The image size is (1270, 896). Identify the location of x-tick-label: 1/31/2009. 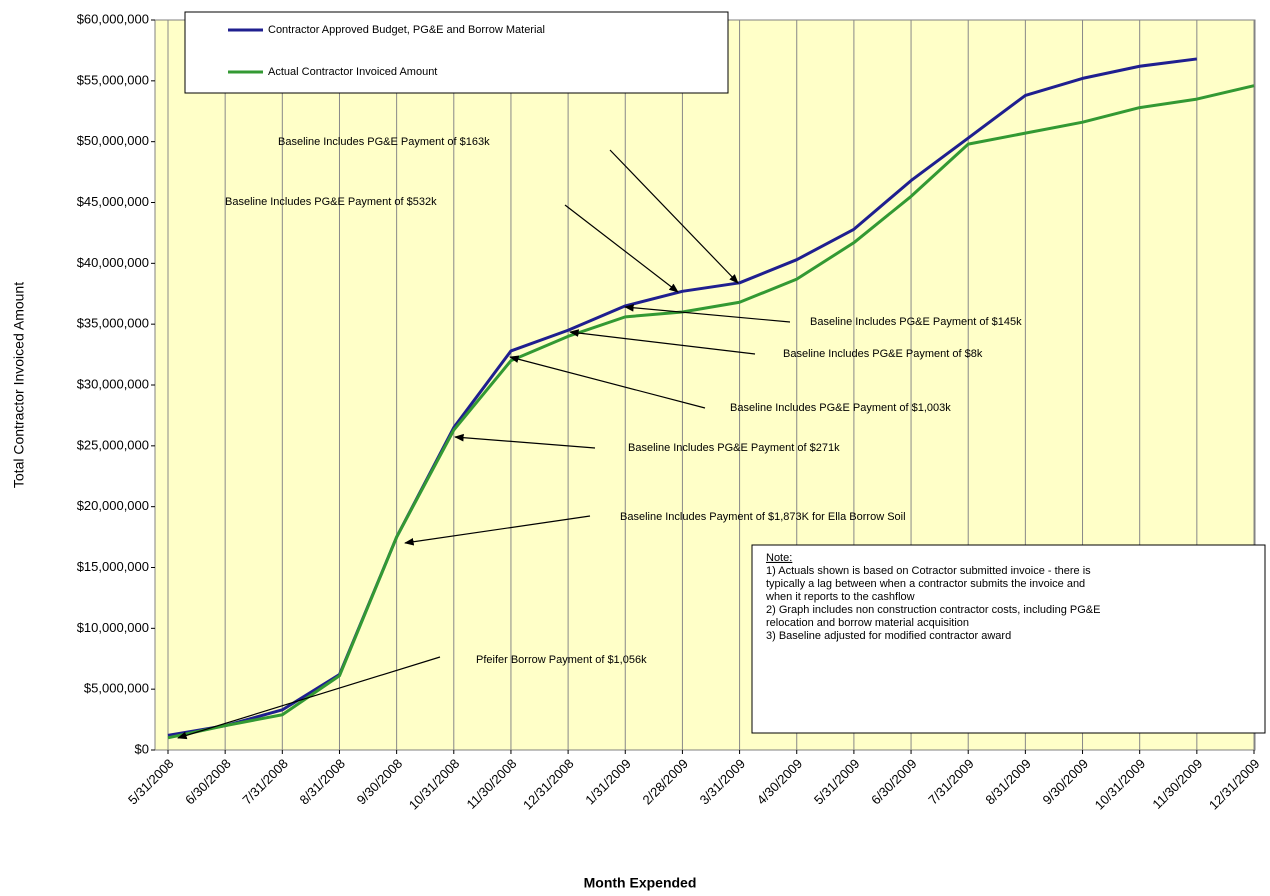
(608, 782).